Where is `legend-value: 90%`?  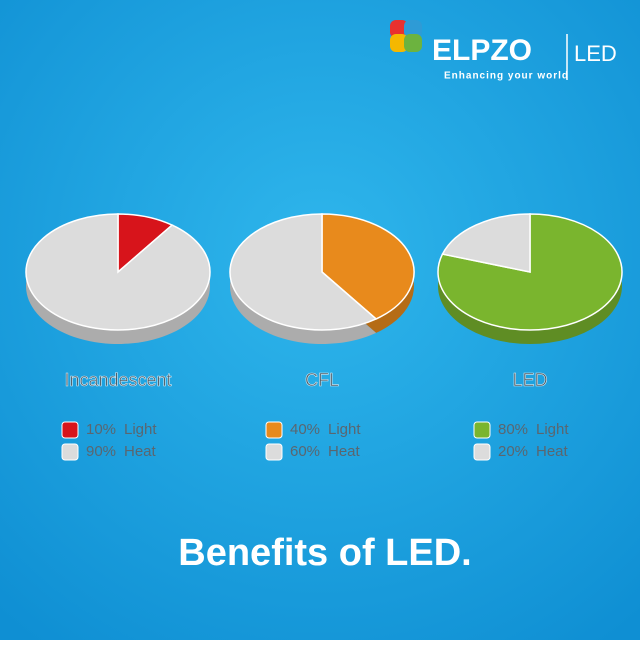
legend-value: 90% is located at coordinates (101, 451).